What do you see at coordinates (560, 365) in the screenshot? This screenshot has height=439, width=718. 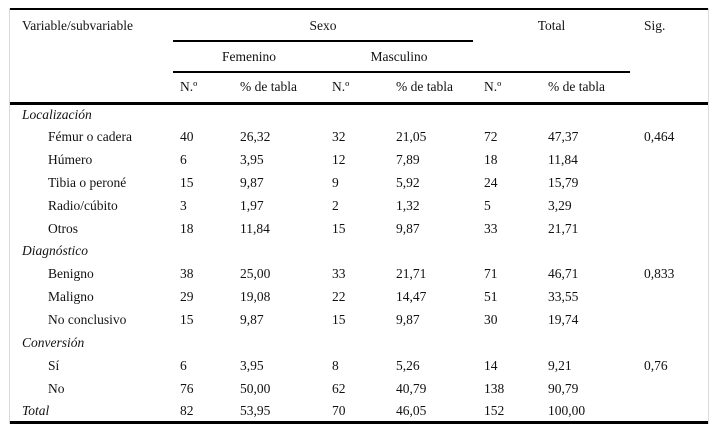 I see `cell-value: 9,21` at bounding box center [560, 365].